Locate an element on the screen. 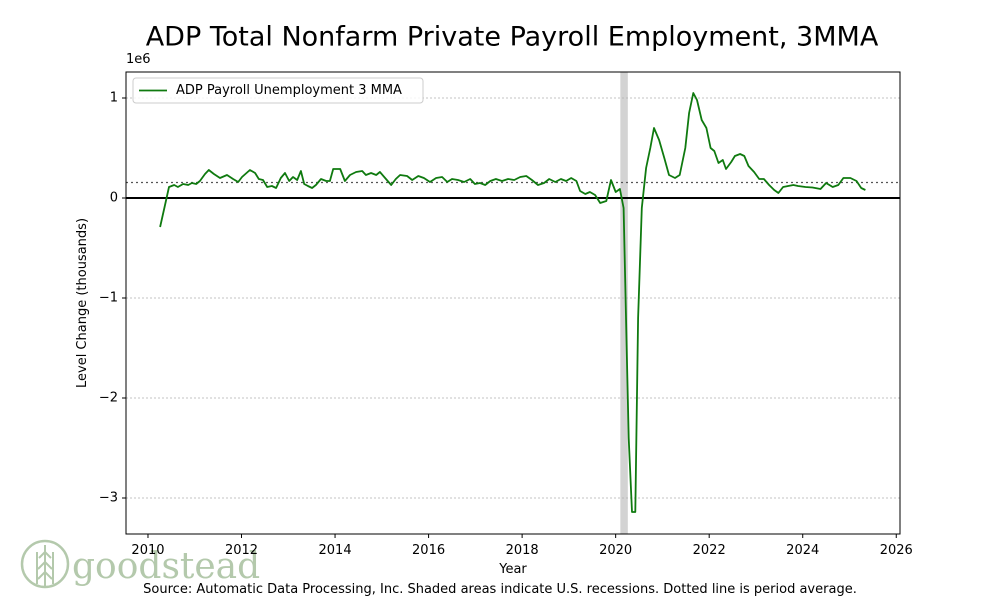 Image resolution: width=1000 pixels, height=604 pixels. x-tick-label: 2022 is located at coordinates (709, 550).